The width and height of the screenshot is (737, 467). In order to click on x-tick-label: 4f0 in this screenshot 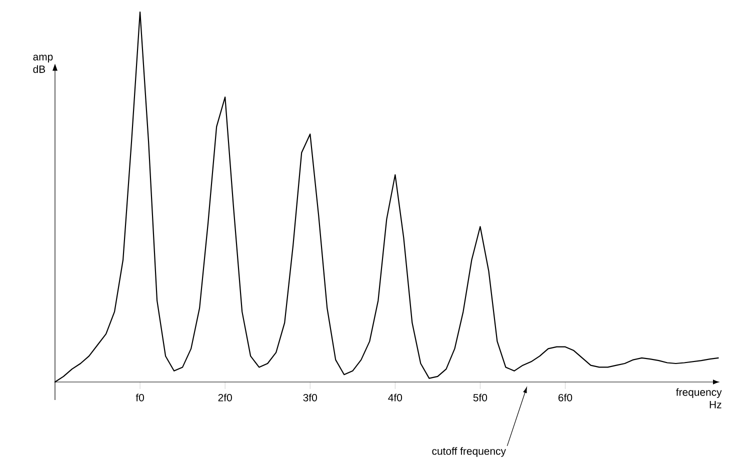, I will do `click(395, 398)`.